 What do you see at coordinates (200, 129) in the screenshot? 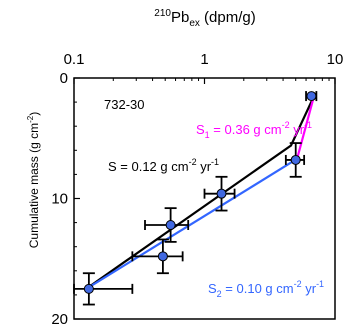
I see `fit-s1-name: S` at bounding box center [200, 129].